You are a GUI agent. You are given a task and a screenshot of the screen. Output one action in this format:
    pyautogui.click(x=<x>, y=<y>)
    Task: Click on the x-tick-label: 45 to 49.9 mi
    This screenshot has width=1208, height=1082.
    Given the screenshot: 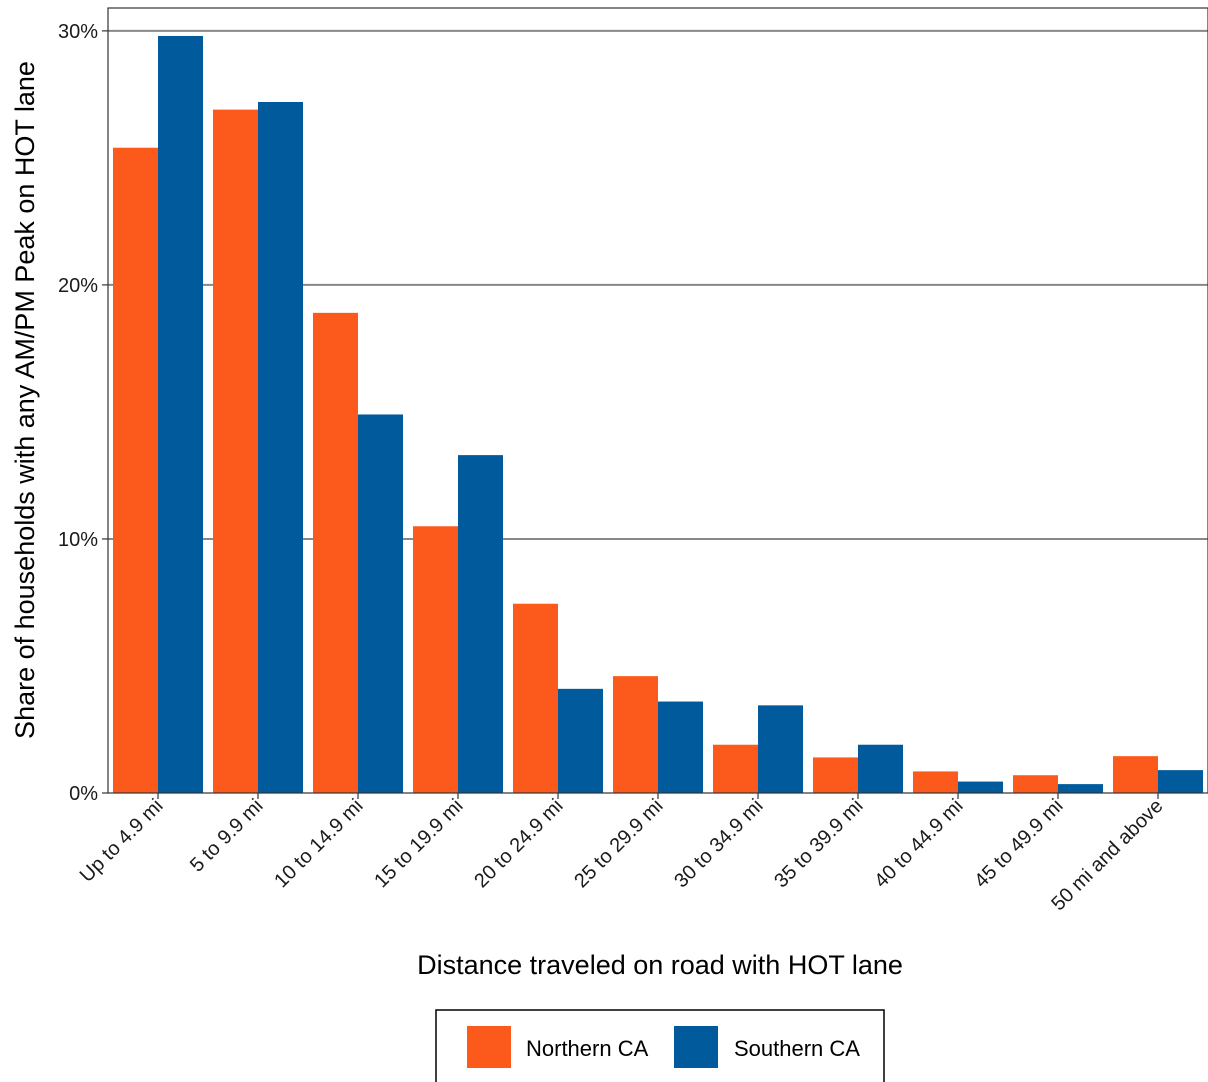 What is the action you would take?
    pyautogui.click(x=1018, y=843)
    